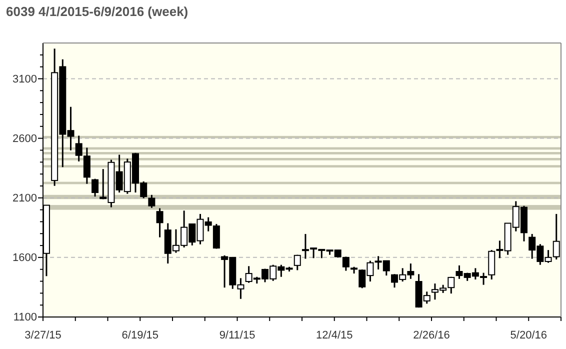 The width and height of the screenshot is (566, 349). What do you see at coordinates (334, 335) in the screenshot?
I see `x-tick-label: 12/4/15` at bounding box center [334, 335].